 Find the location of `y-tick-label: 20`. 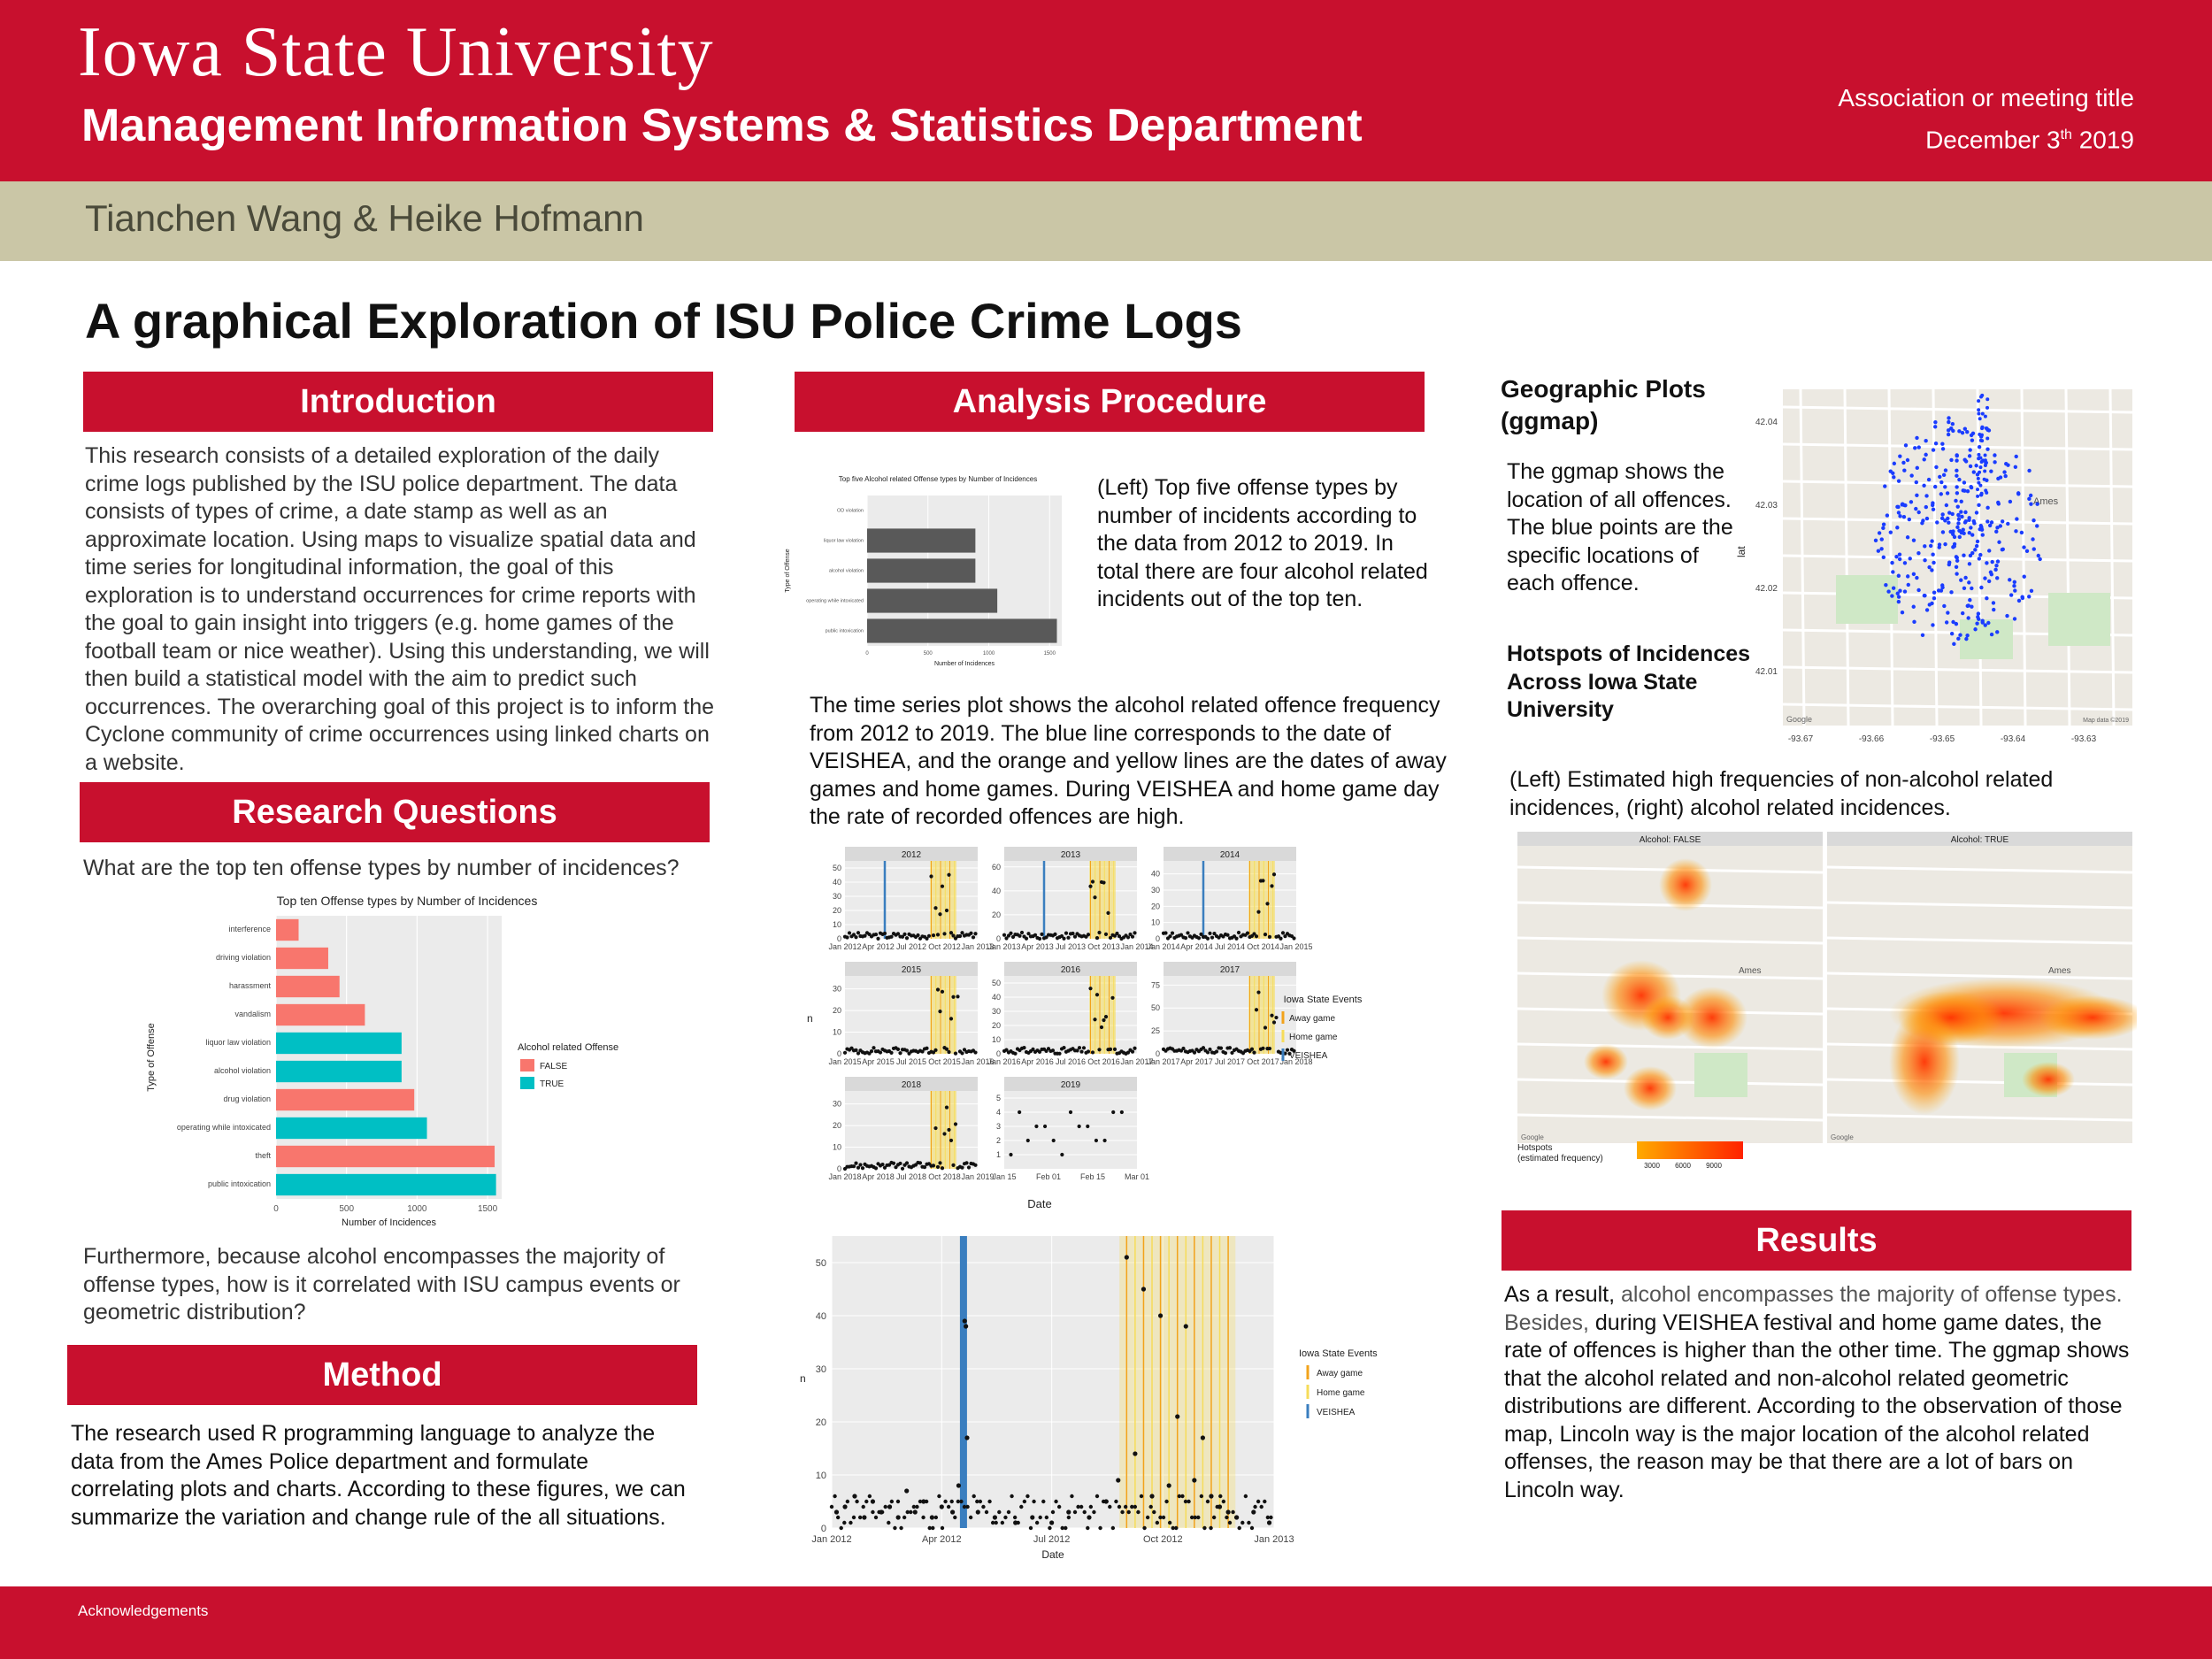

y-tick-label: 20 is located at coordinates (996, 1026).